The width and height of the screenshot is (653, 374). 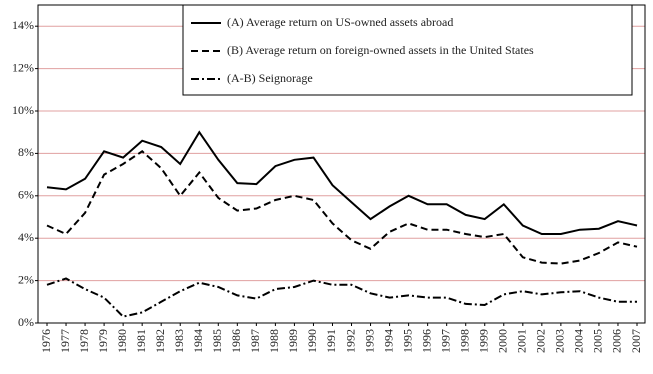 I want to click on y-tick-label: 14%, so click(x=23, y=25).